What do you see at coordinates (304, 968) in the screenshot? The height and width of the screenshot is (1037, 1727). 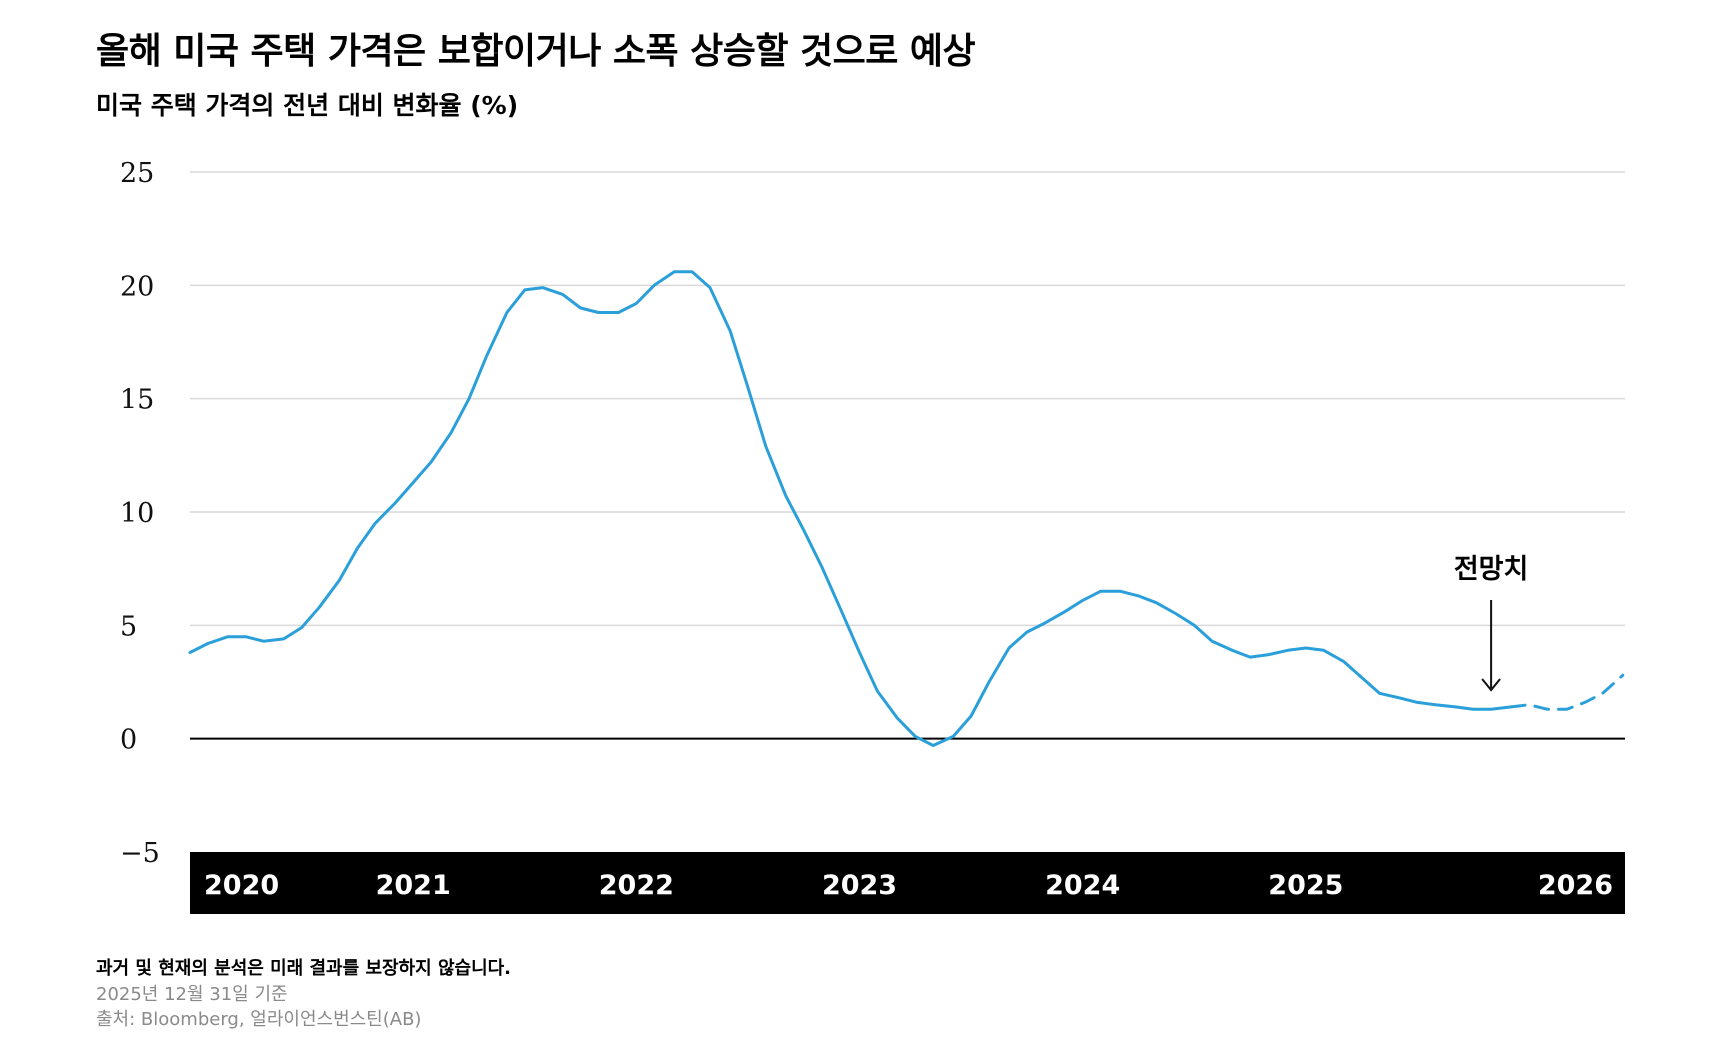 I see `disclaimer-note: 과거 및 현재의 분석은 미래 결과를 보장하지 않습니다.` at bounding box center [304, 968].